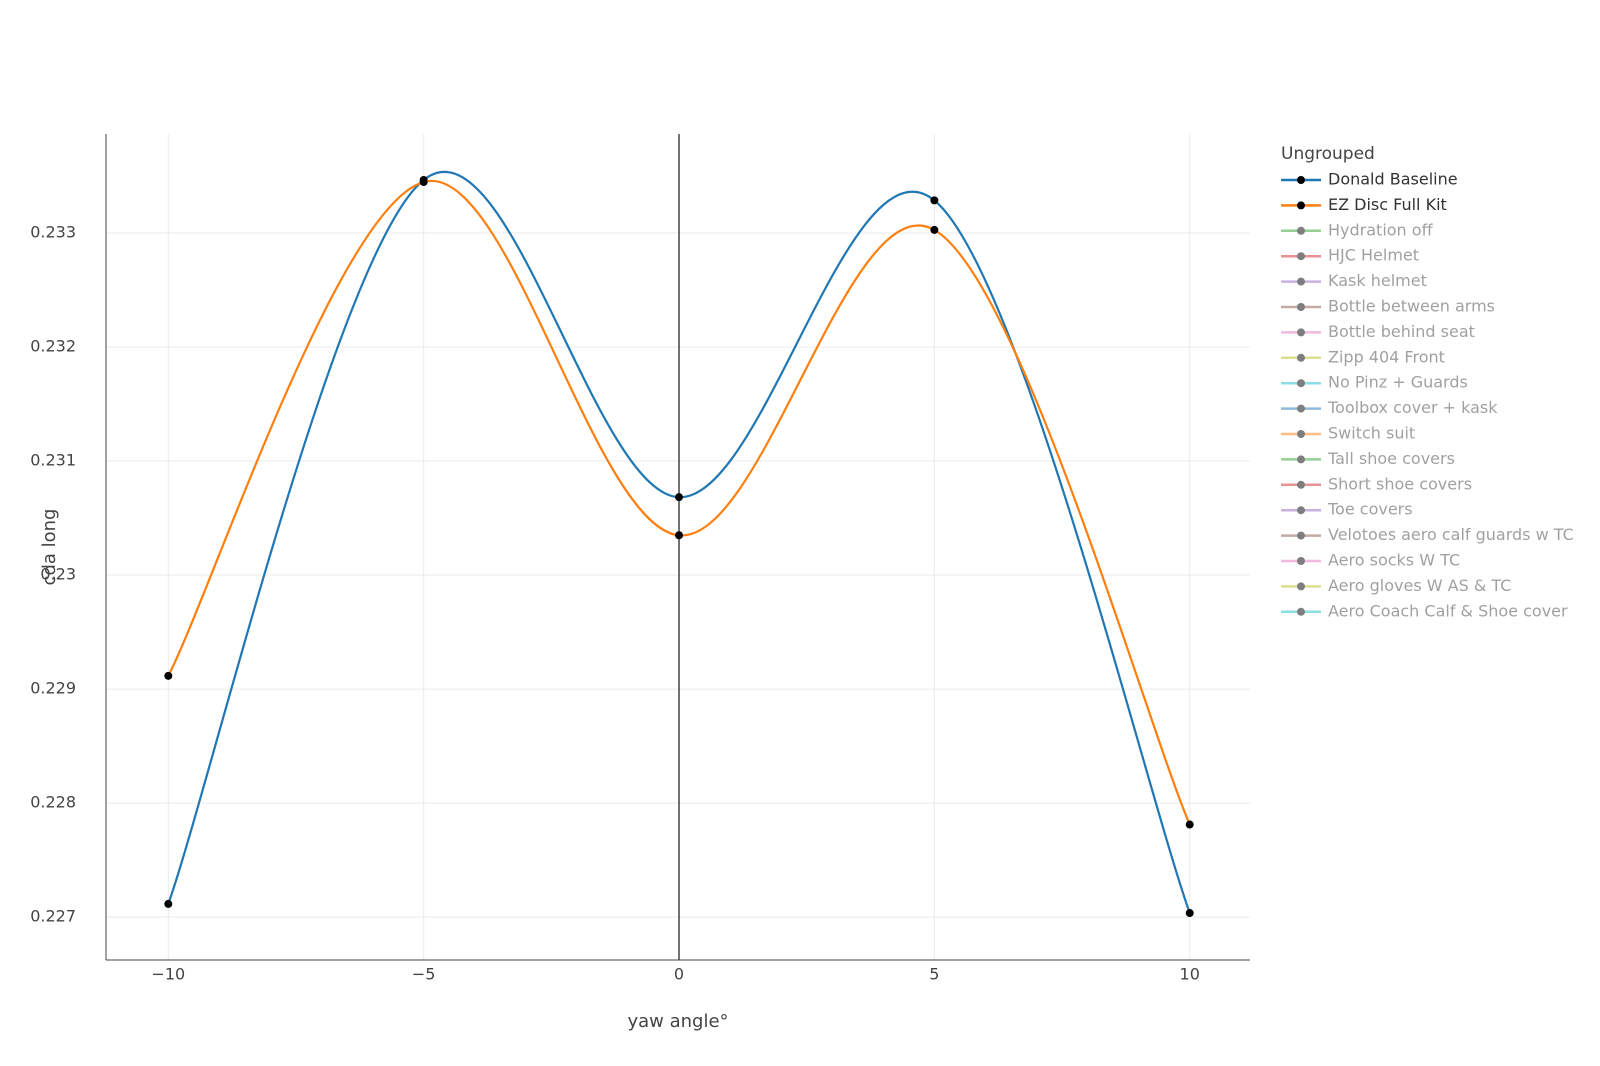 The height and width of the screenshot is (1066, 1600). I want to click on y-tick-label: 0.233, so click(53, 231).